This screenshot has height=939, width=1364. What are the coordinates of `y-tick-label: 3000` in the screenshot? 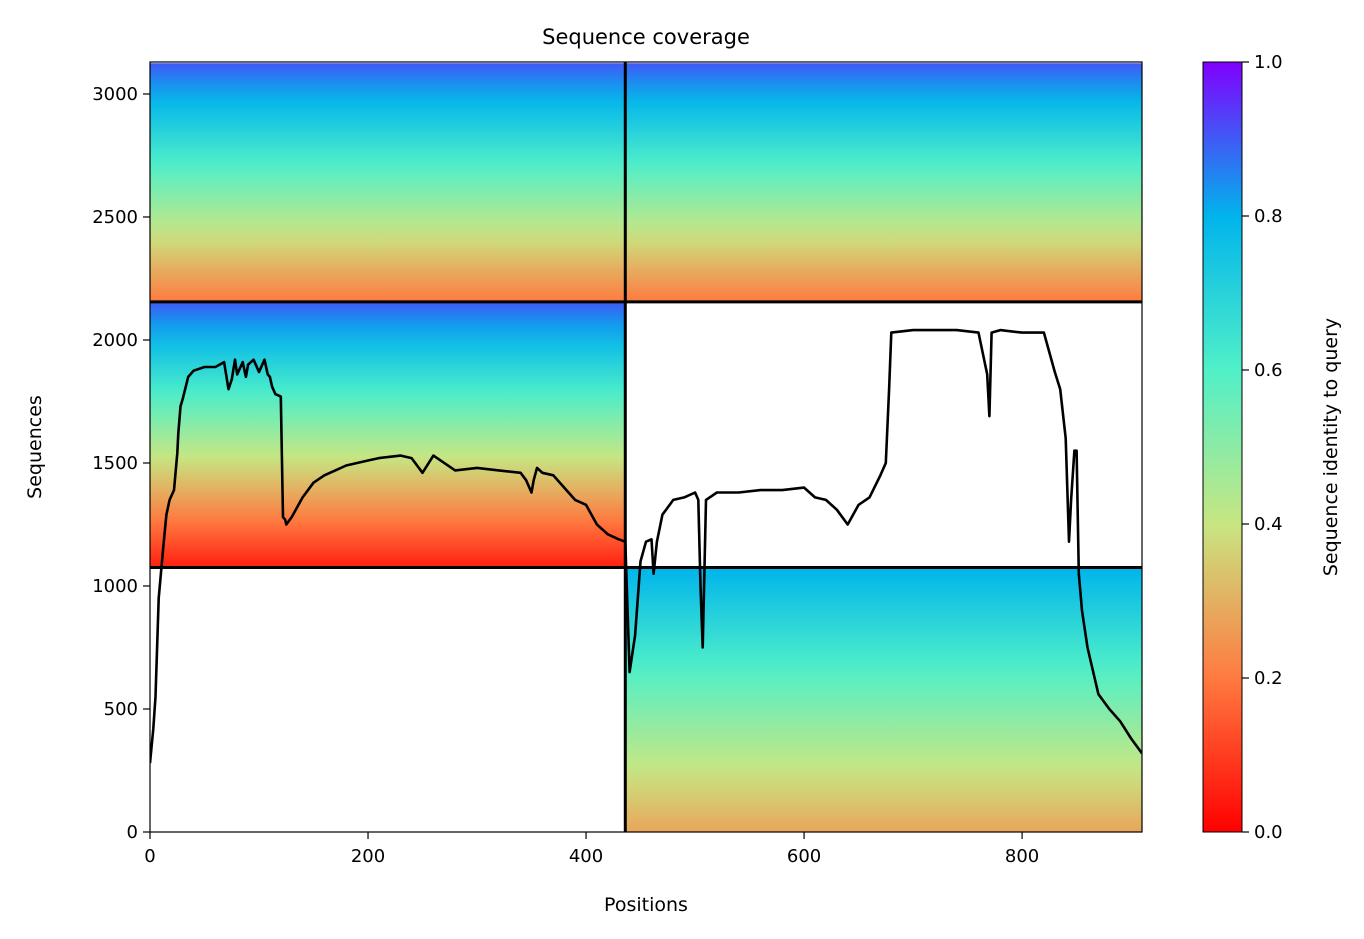 It's located at (115, 94).